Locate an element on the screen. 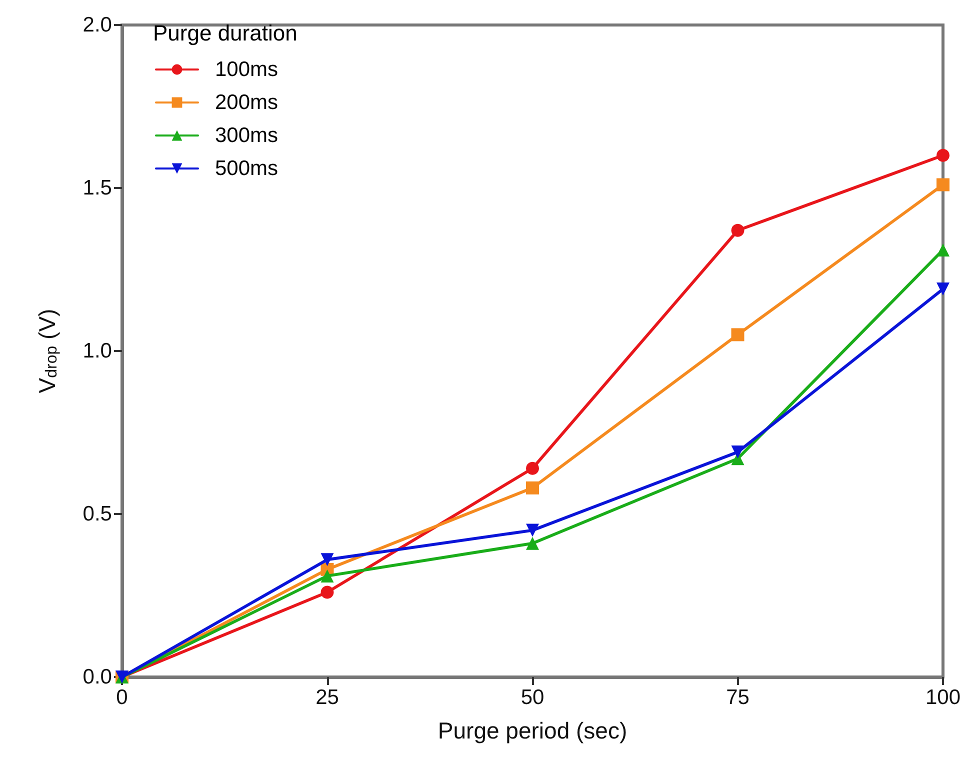  x-tick-label: 50 is located at coordinates (532, 697).